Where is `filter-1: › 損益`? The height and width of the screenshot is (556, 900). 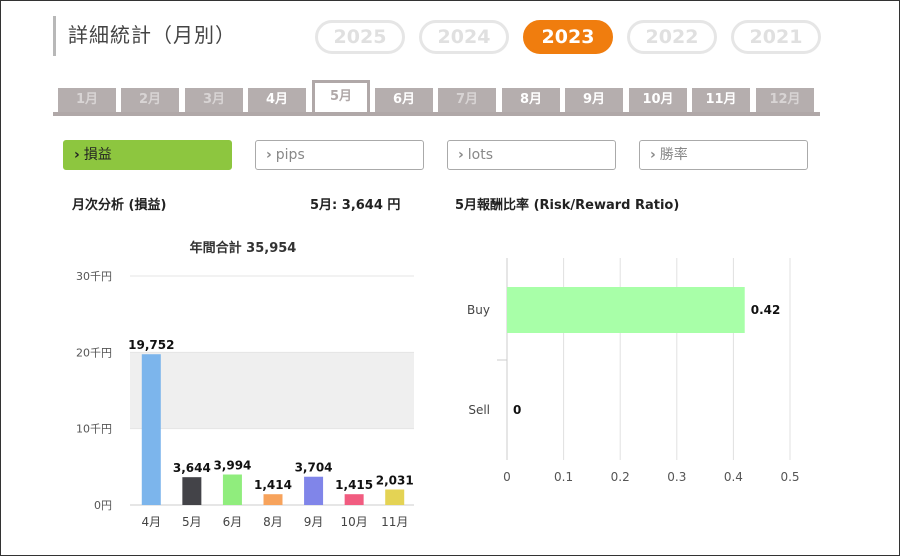
filter-1: › 損益 is located at coordinates (147, 155).